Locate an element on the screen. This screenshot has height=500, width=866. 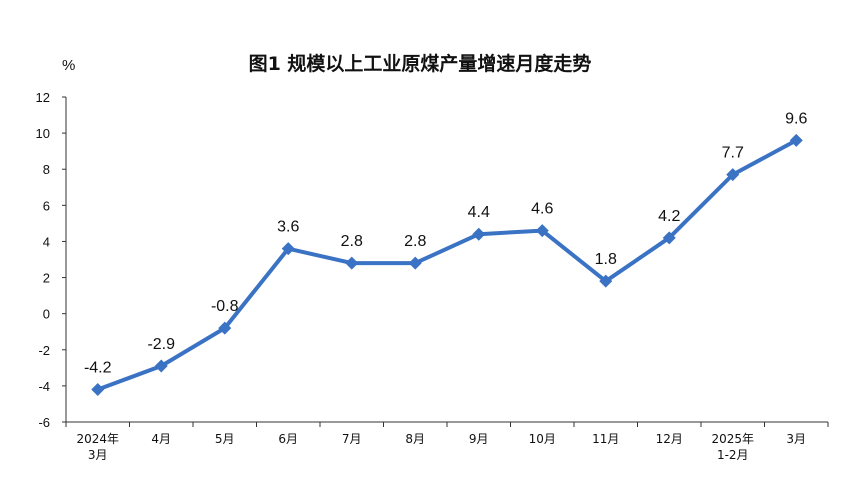
y-tick-label: 2 is located at coordinates (46, 278).